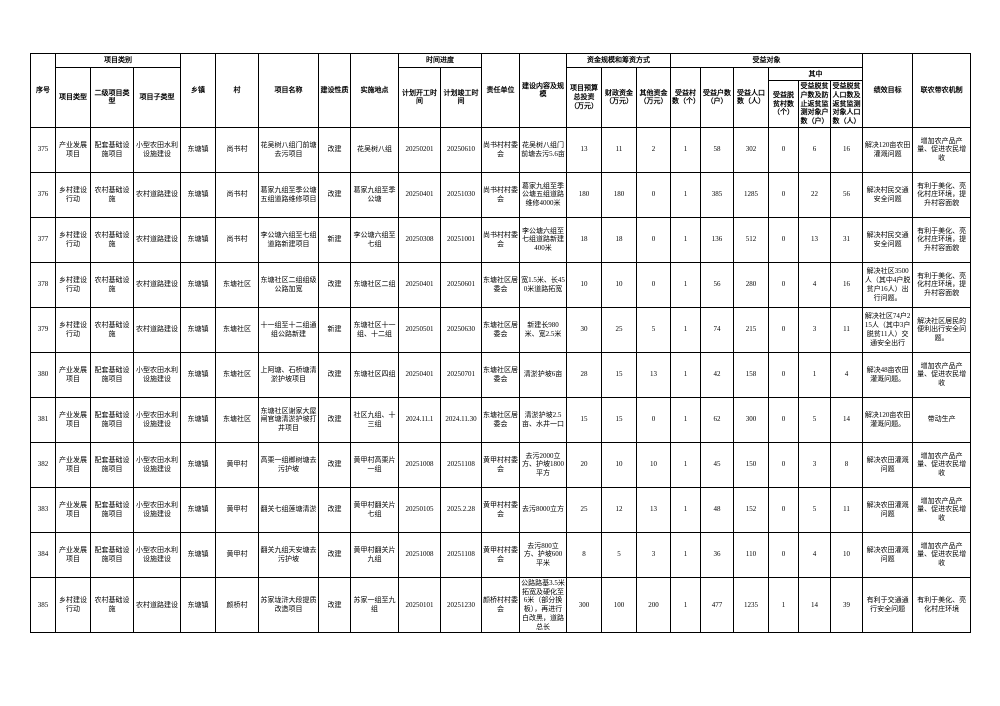 This screenshot has height=706, width=1000. What do you see at coordinates (461, 509) in the screenshot?
I see `cell-end-date: 2025.2.28` at bounding box center [461, 509].